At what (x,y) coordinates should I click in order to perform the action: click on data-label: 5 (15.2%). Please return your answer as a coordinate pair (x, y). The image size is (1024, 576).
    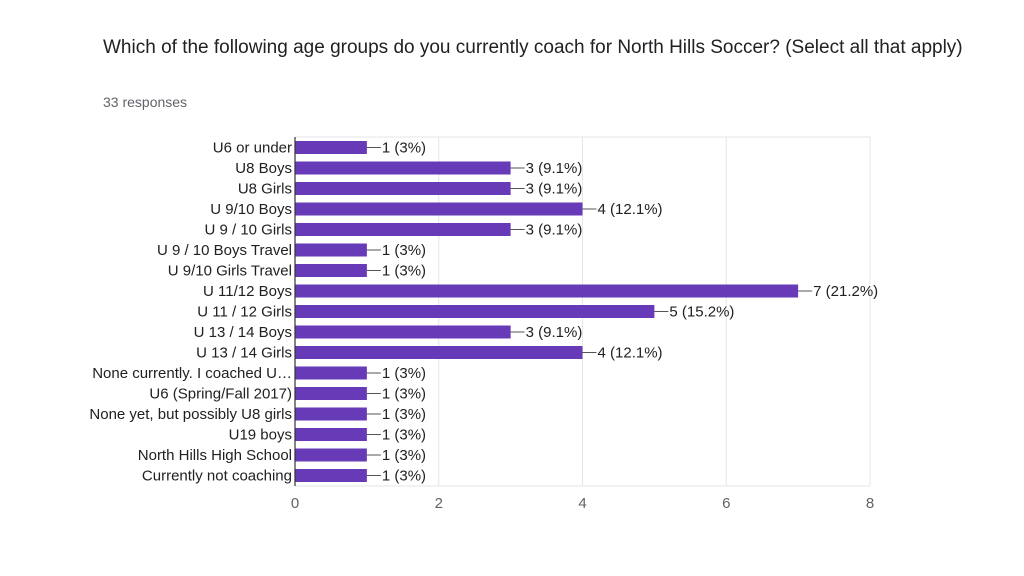
    Looking at the image, I should click on (701, 312).